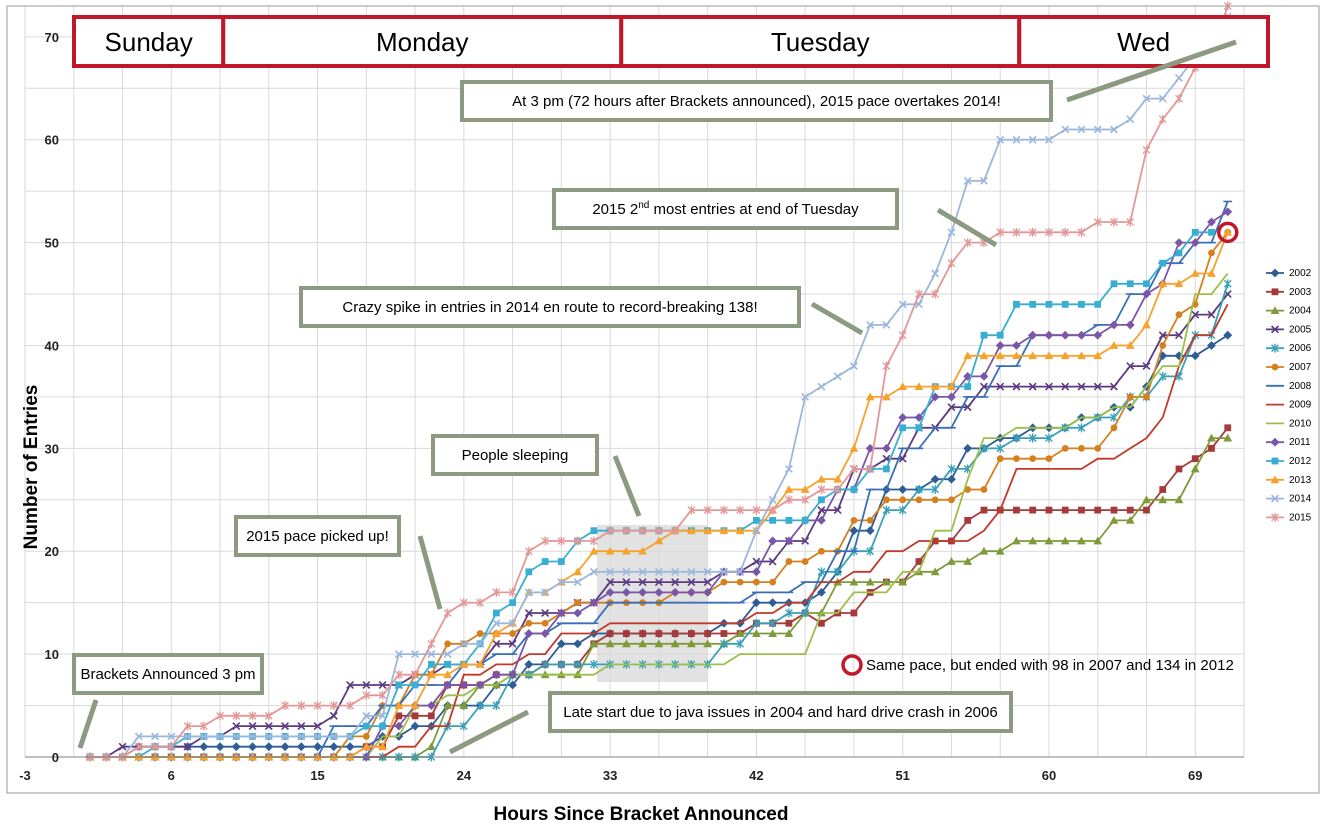 This screenshot has width=1326, height=830. What do you see at coordinates (1289, 386) in the screenshot?
I see `legend-item-2008: 2008` at bounding box center [1289, 386].